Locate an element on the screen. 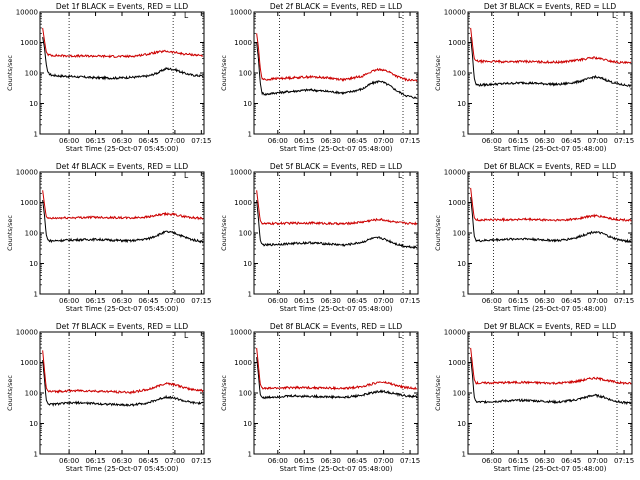 The image size is (640, 480). plot-title: Det 6f BLACK = Events, RED = LLD is located at coordinates (550, 166).